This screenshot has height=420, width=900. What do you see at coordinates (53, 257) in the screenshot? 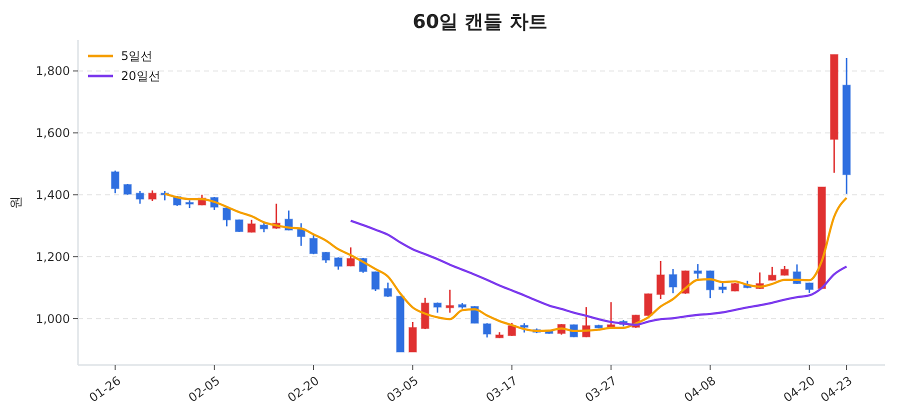
I see `y-tick-label: 1,200` at bounding box center [53, 257].